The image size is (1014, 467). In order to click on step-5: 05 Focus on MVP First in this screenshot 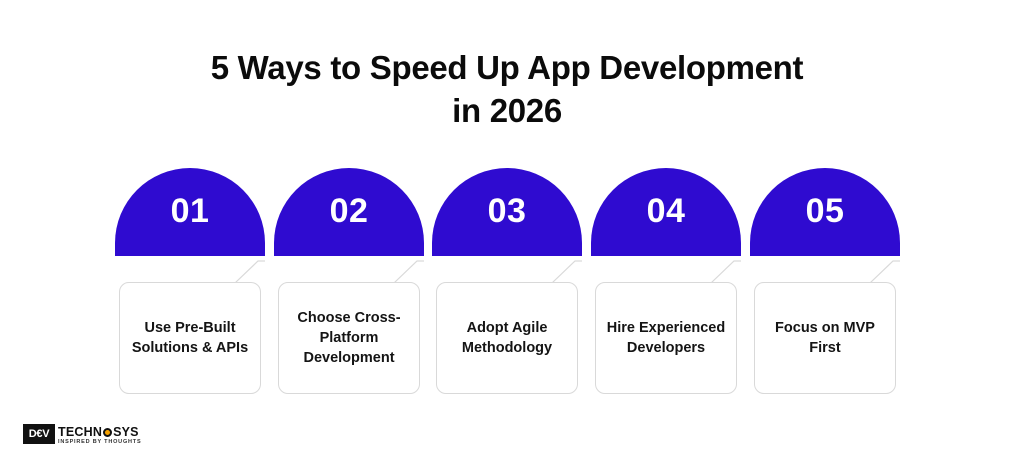, I will do `click(825, 283)`.